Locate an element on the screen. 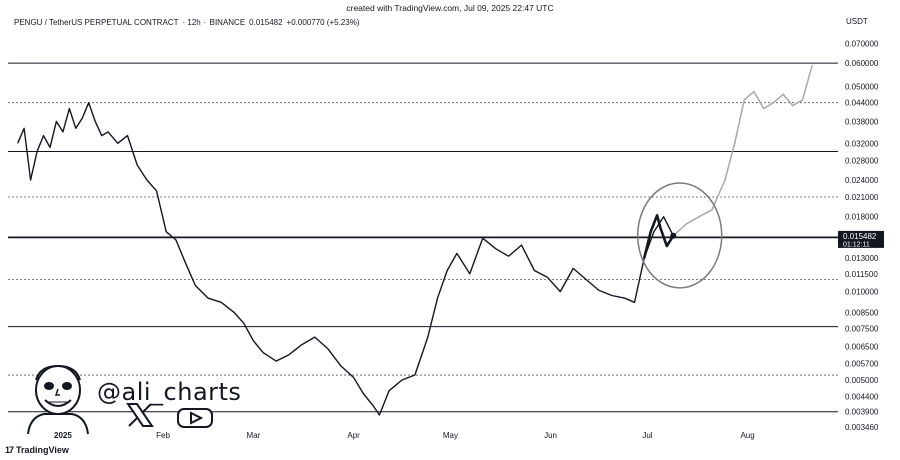  x-tick-label-7: Aug is located at coordinates (747, 435).